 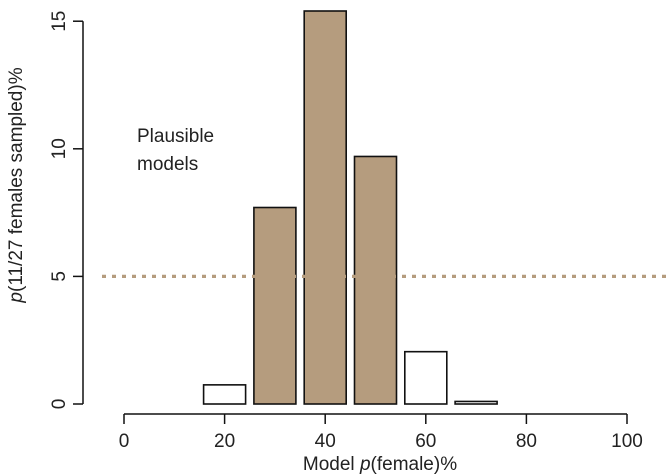 What do you see at coordinates (66, 210) in the screenshot?
I see `y-axis: 0 5 10 15` at bounding box center [66, 210].